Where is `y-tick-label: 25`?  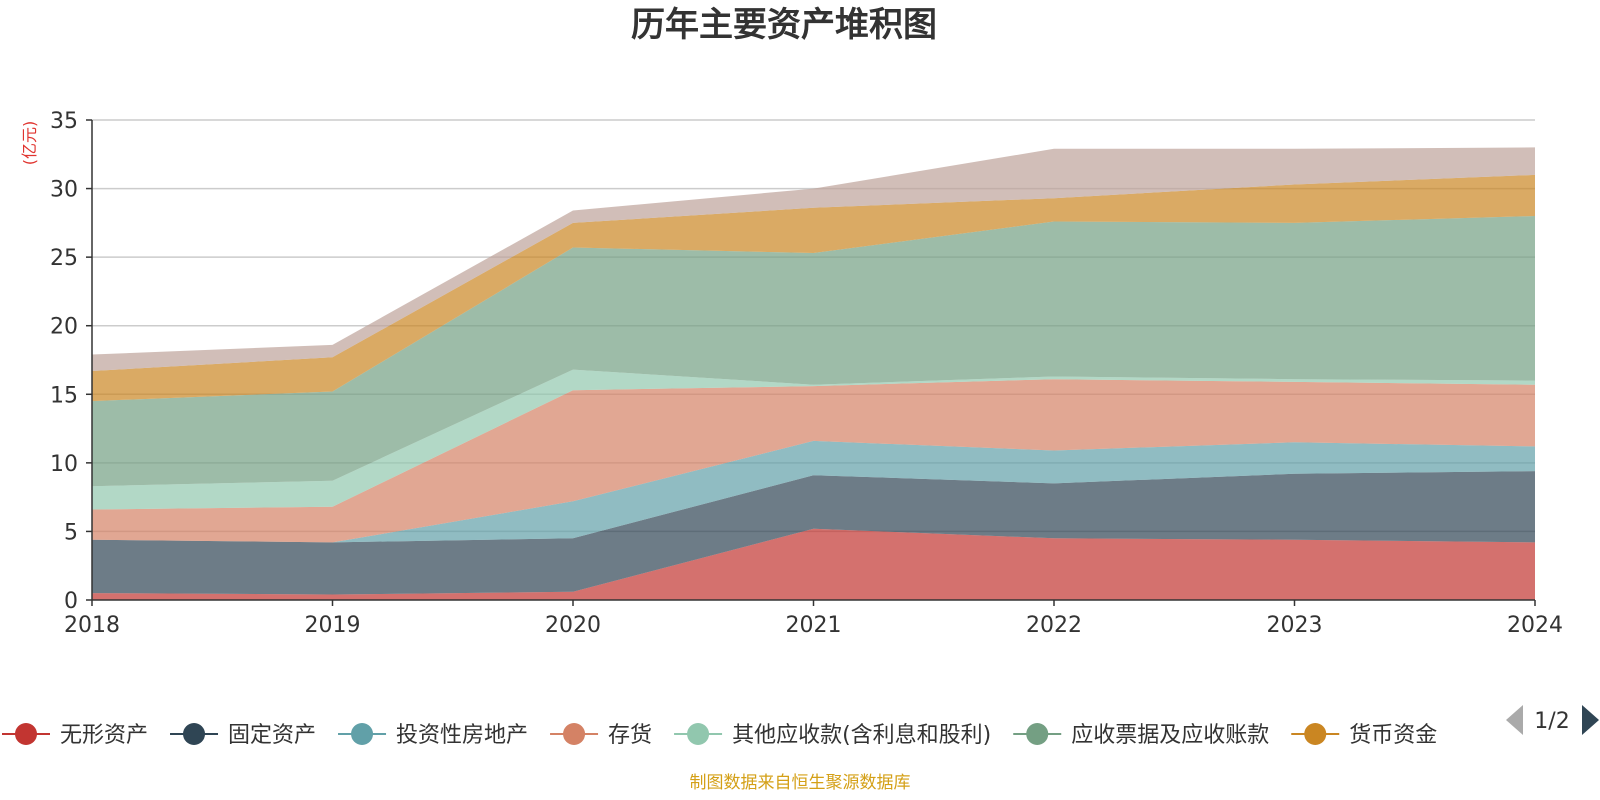 y-tick-label: 25 is located at coordinates (64, 258).